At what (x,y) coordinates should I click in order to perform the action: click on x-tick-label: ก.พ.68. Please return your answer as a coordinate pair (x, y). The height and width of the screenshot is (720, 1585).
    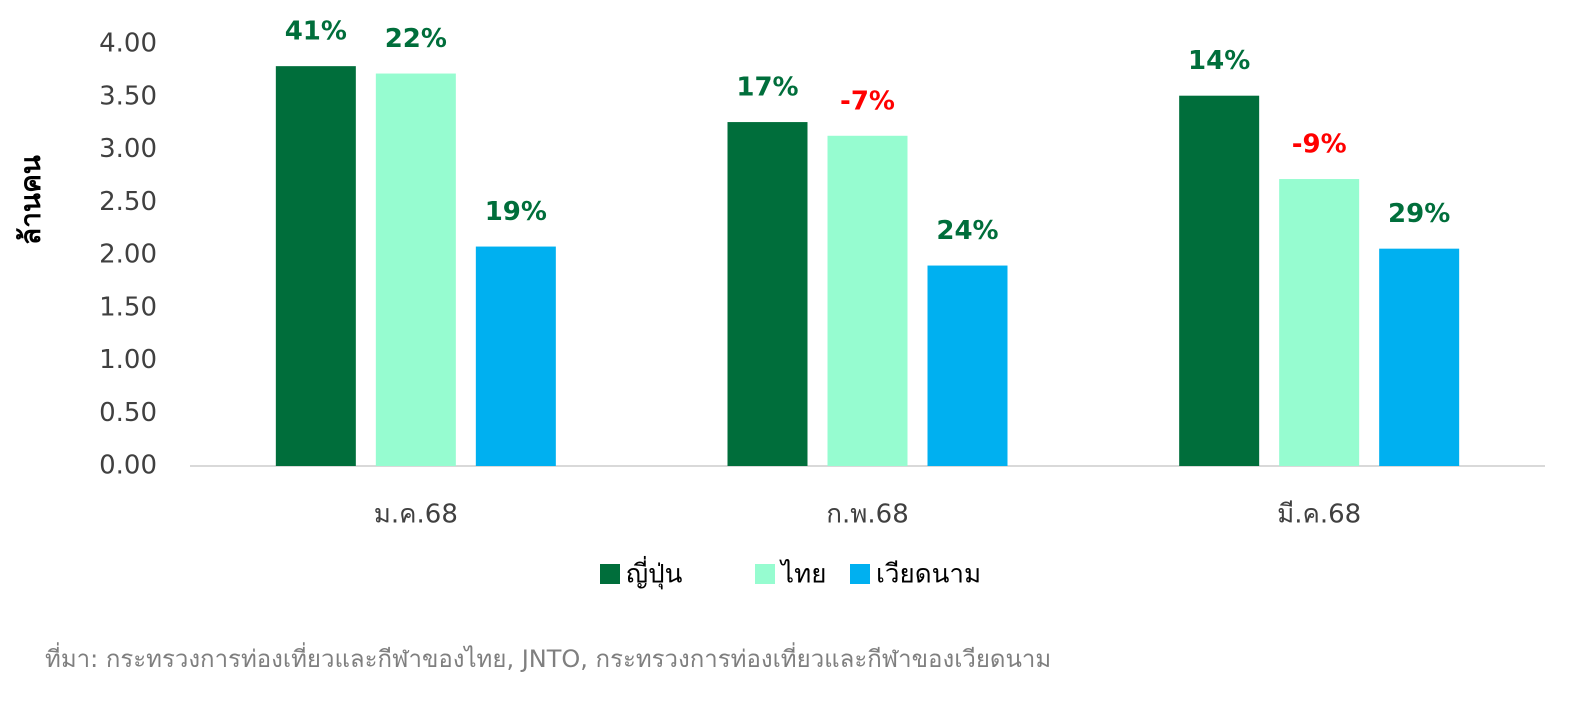
    Looking at the image, I should click on (867, 515).